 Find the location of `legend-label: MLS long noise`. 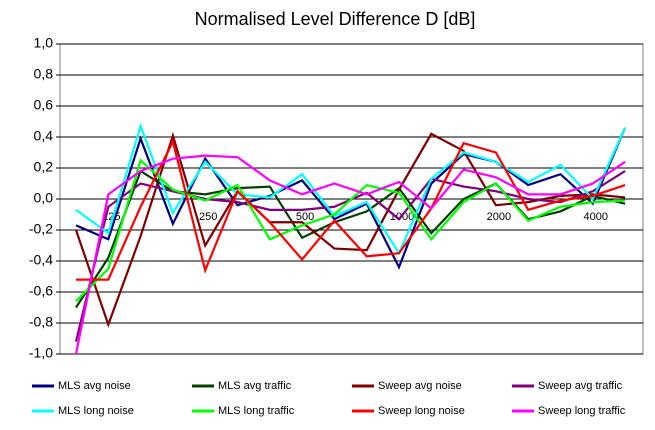

legend-label: MLS long noise is located at coordinates (96, 411).